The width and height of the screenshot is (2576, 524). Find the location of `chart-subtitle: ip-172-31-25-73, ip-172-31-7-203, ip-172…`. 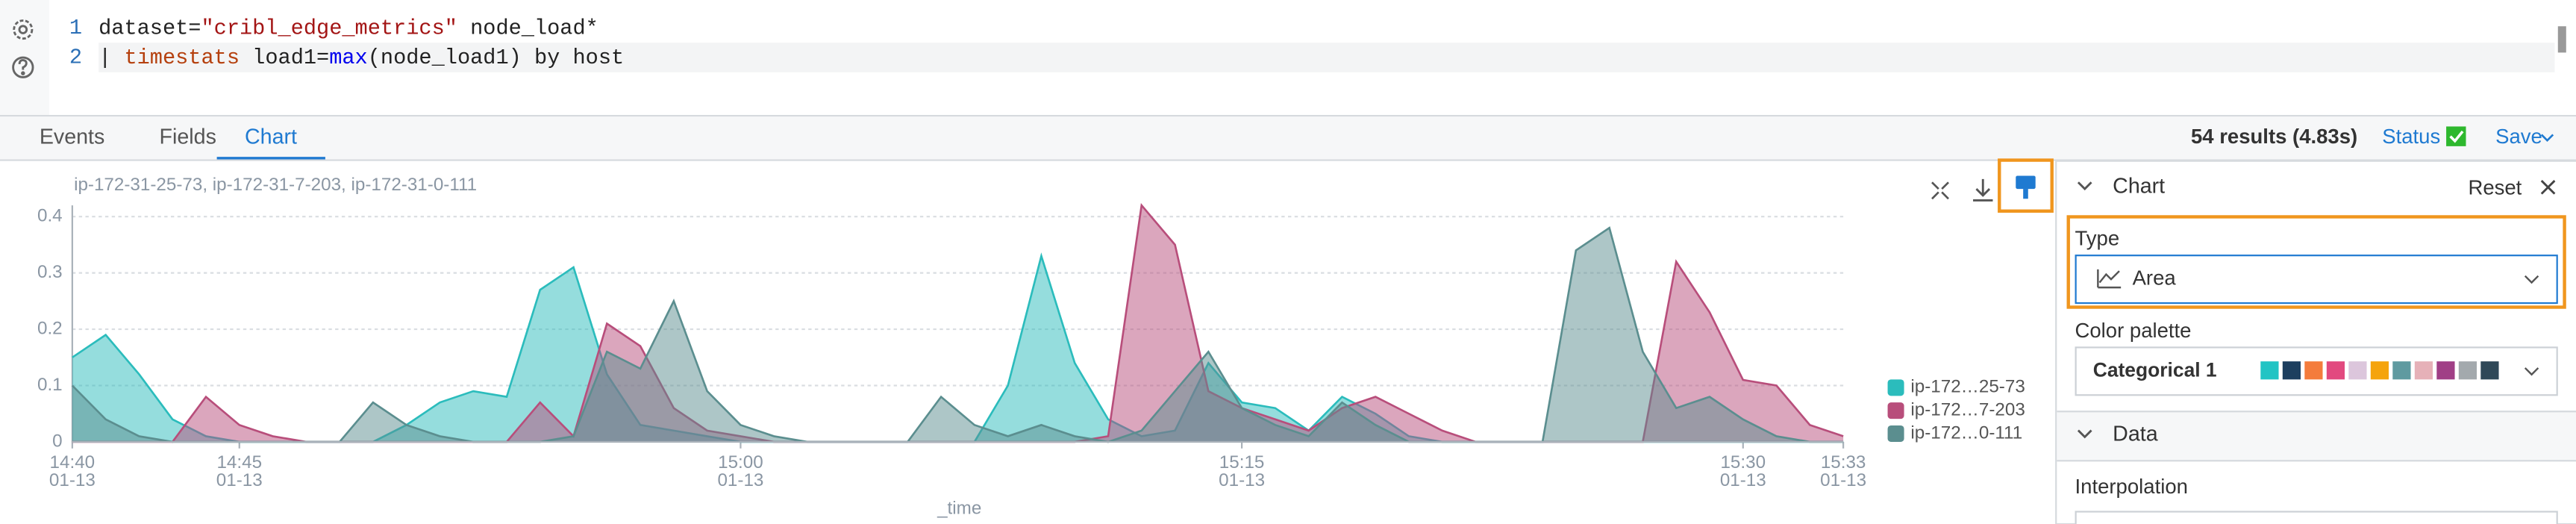

chart-subtitle: ip-172-31-25-73, ip-172-31-7-203, ip-172… is located at coordinates (275, 185).